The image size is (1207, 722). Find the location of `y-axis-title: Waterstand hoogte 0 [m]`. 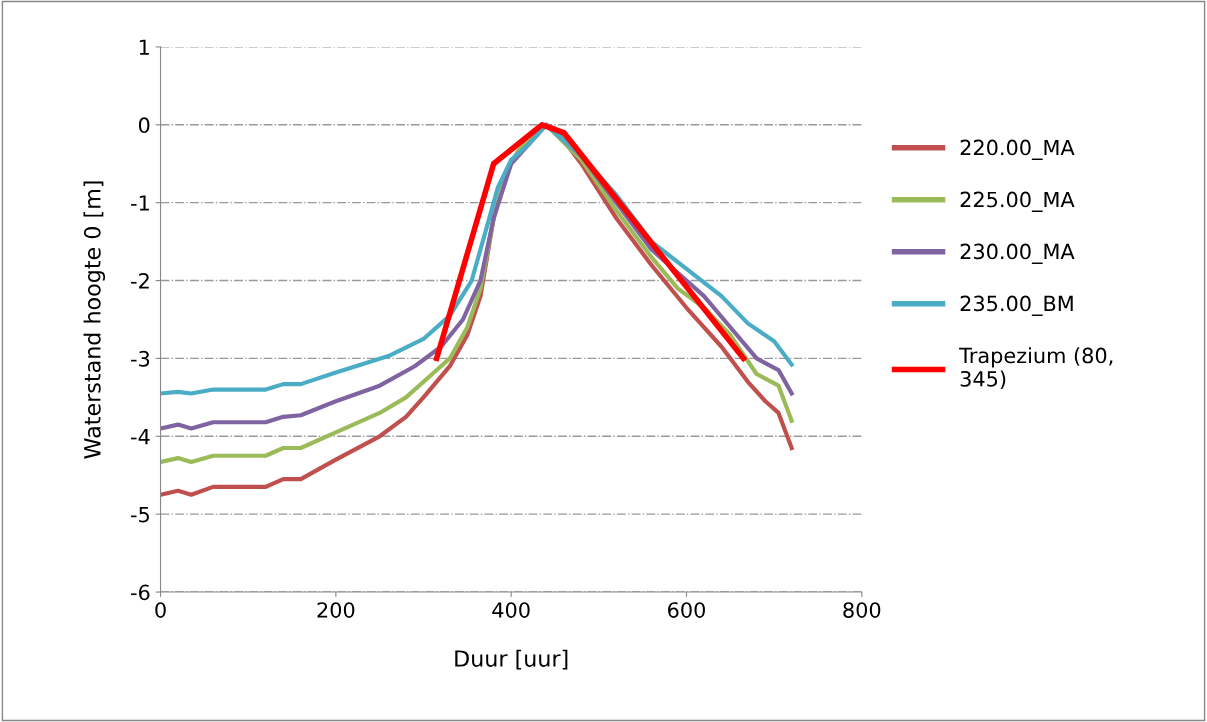

y-axis-title: Waterstand hoogte 0 [m] is located at coordinates (94, 320).